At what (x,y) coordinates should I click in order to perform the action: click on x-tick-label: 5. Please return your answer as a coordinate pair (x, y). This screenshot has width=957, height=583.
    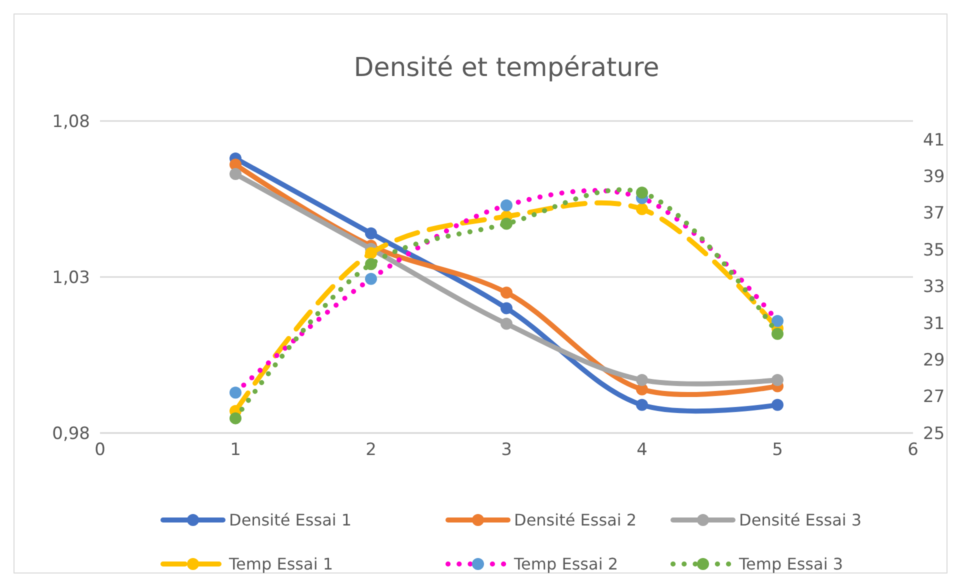
    Looking at the image, I should click on (777, 450).